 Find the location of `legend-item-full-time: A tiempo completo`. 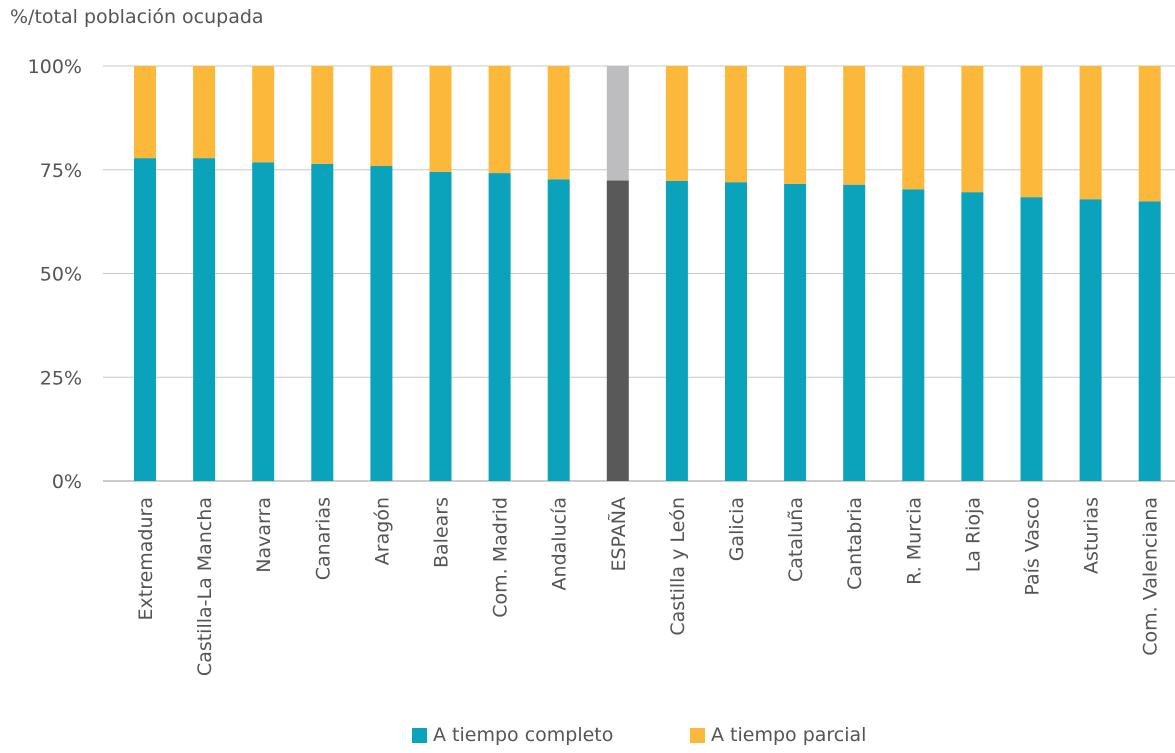

legend-item-full-time: A tiempo completo is located at coordinates (512, 735).